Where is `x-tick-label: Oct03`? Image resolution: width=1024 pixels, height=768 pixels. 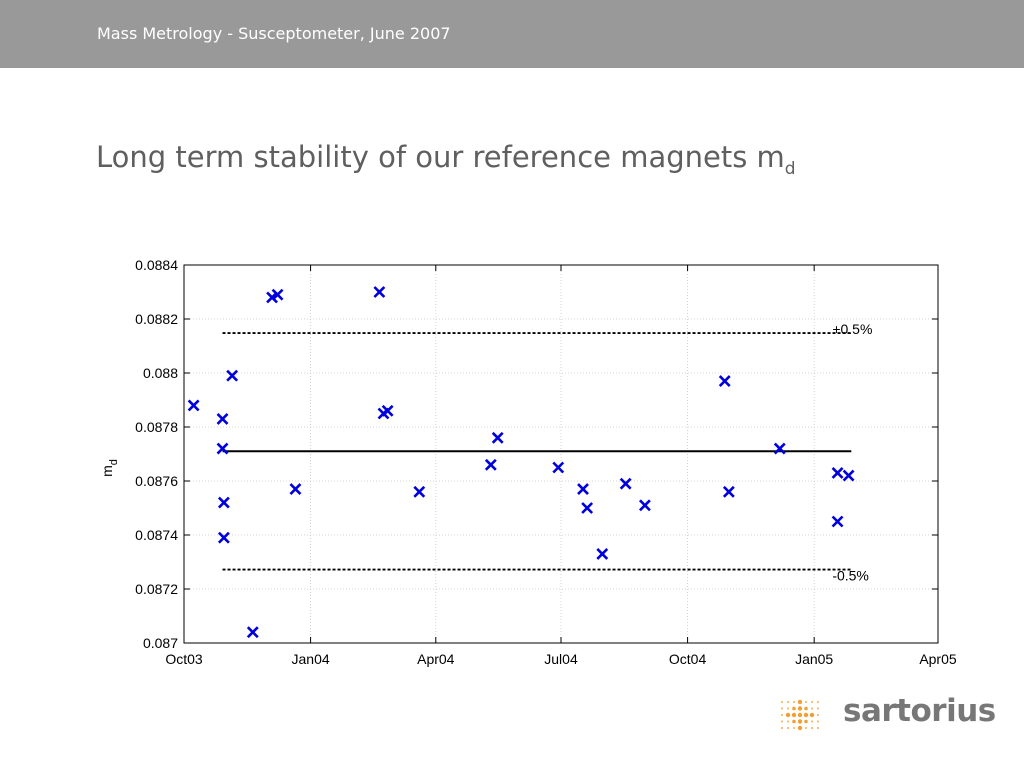 x-tick-label: Oct03 is located at coordinates (184, 659).